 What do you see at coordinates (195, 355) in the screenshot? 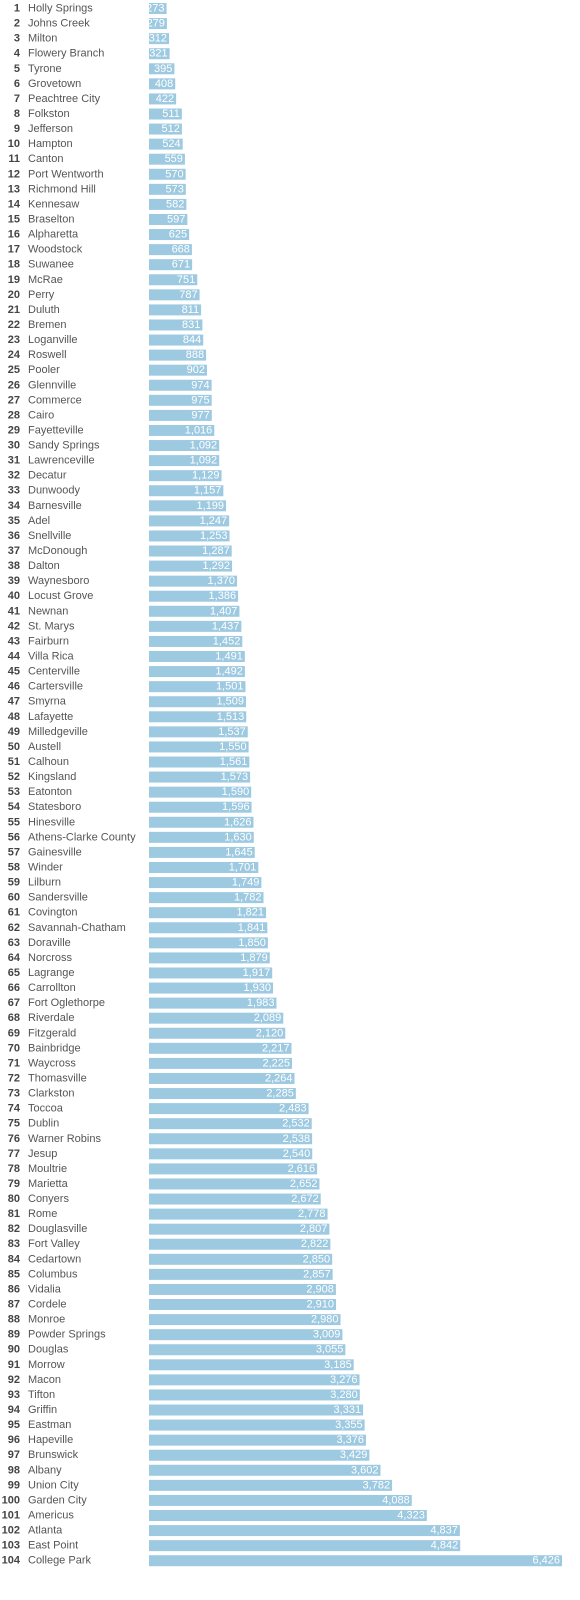
I see `value-label: 888` at bounding box center [195, 355].